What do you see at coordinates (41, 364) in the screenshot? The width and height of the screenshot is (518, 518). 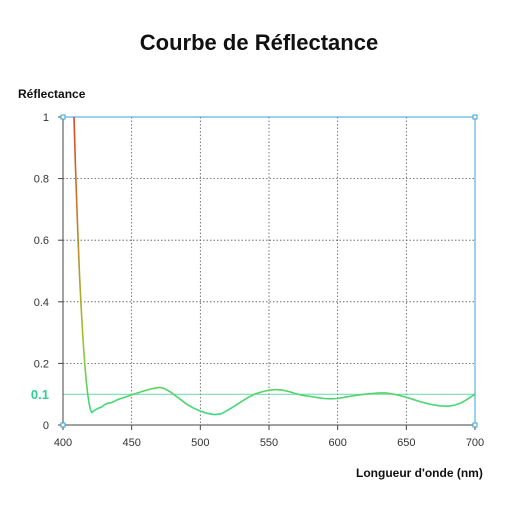 I see `y-tick-label: 0.2` at bounding box center [41, 364].